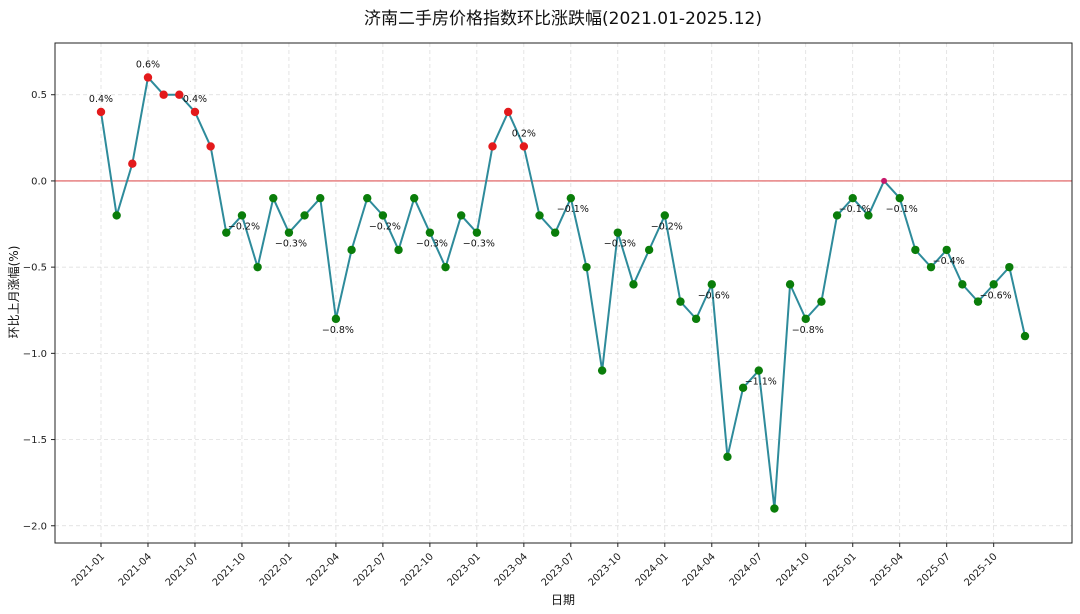 This screenshot has height=614, width=1080. What do you see at coordinates (840, 569) in the screenshot?
I see `x-tick-label: 2025-01` at bounding box center [840, 569].